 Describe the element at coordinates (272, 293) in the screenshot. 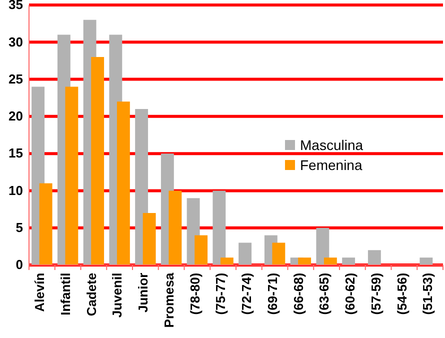

I see `x-tick-label: (69-71)` at that location.